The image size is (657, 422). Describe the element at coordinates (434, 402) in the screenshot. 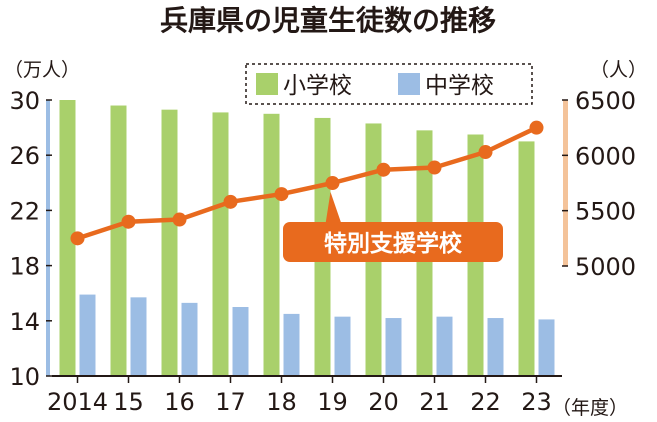

I see `x-tick-label: 21` at that location.